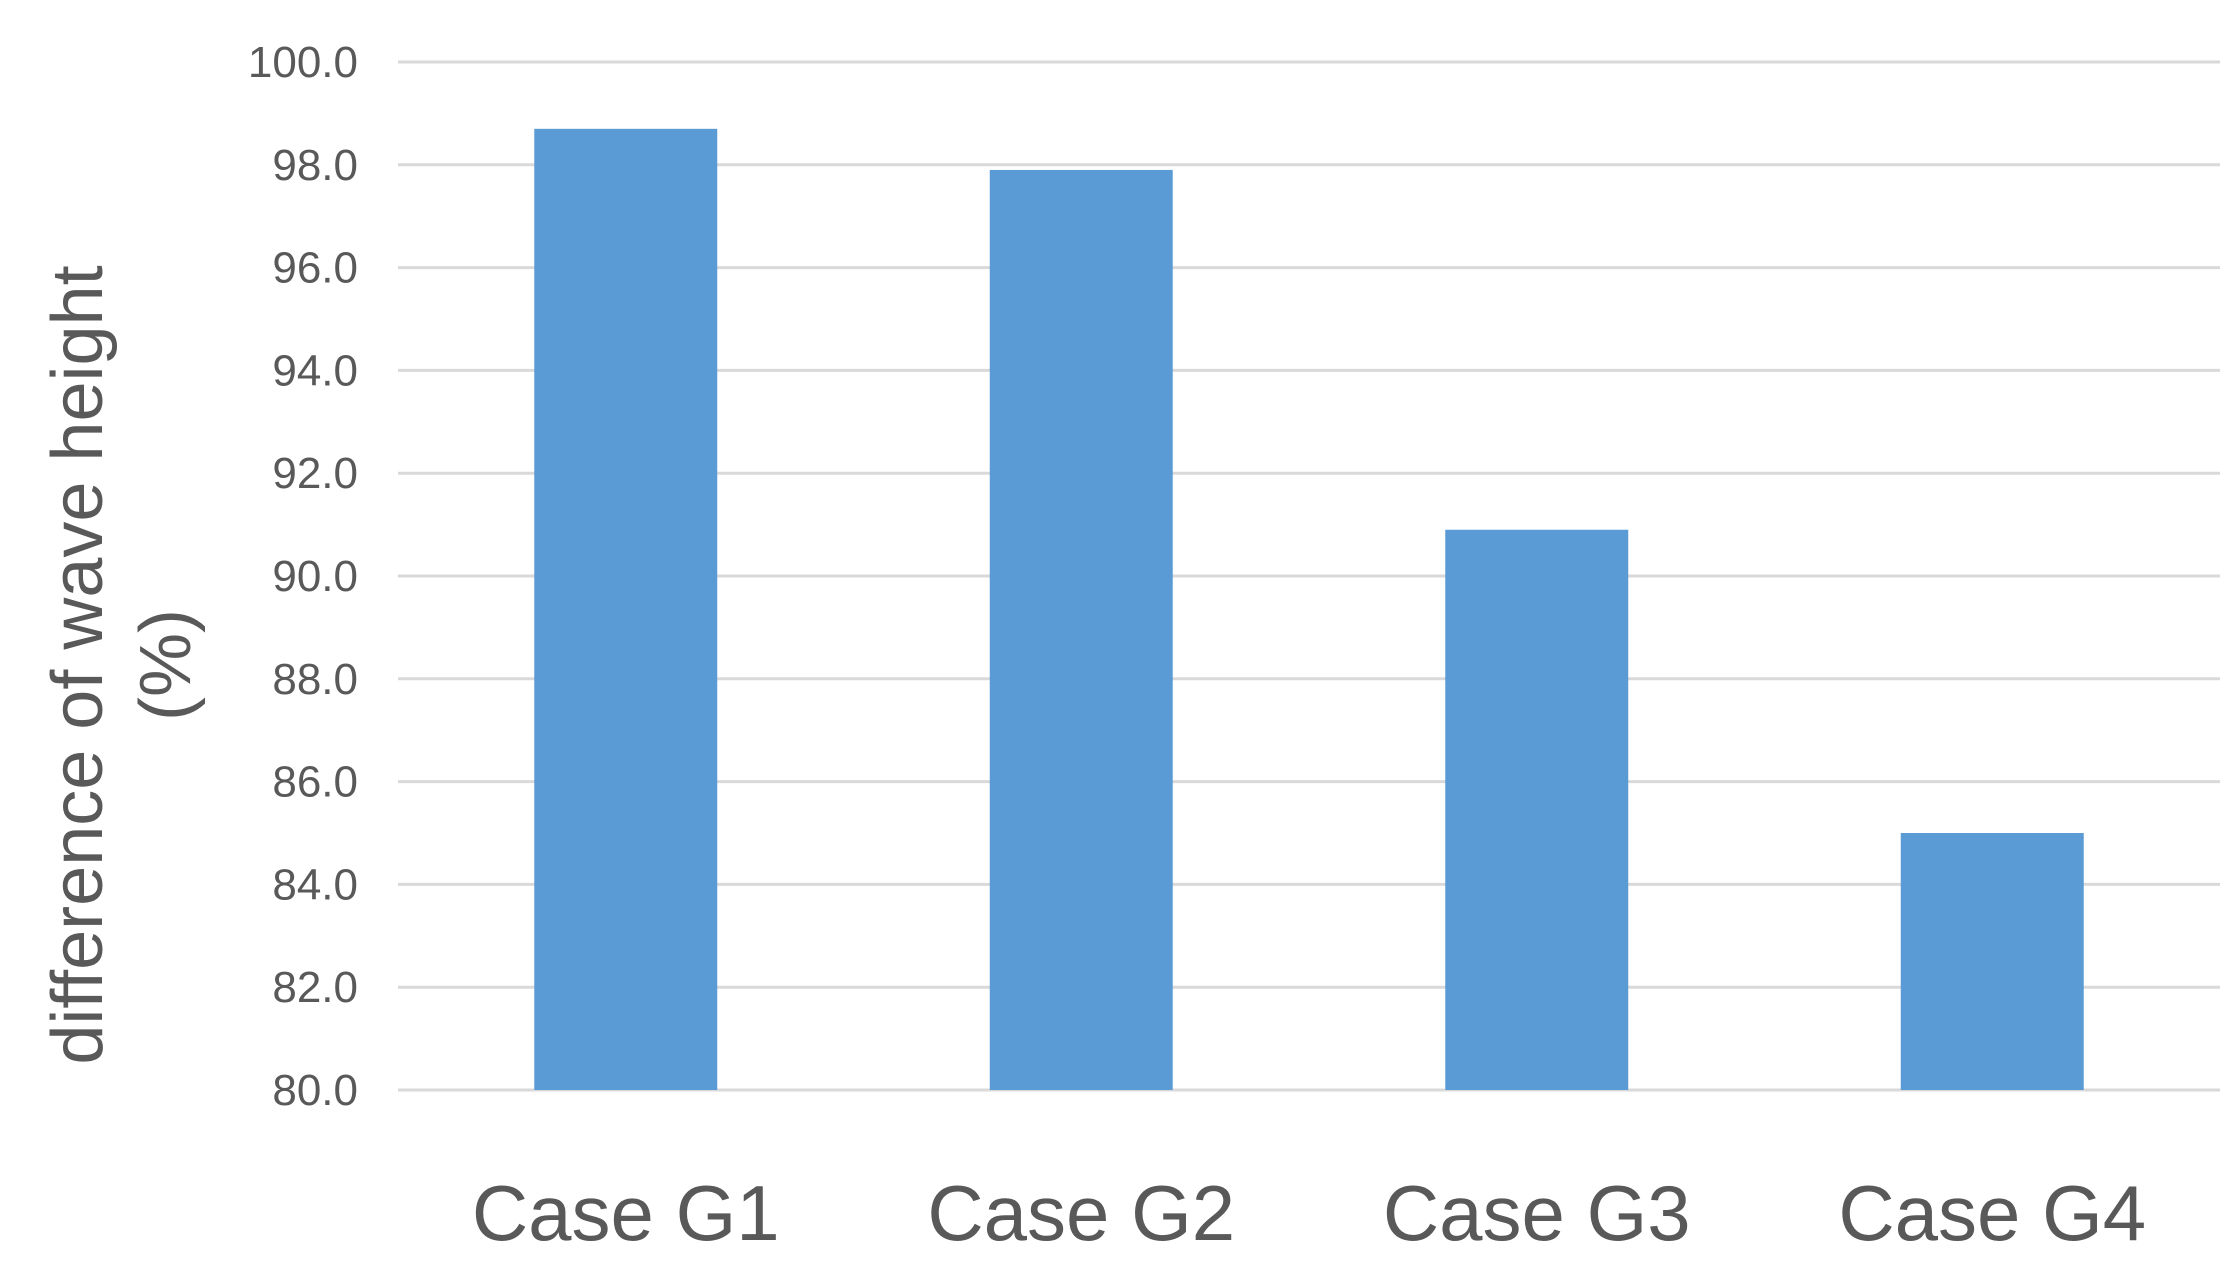 This screenshot has width=2240, height=1271. I want to click on y-tick-label: 92.0, so click(315, 473).